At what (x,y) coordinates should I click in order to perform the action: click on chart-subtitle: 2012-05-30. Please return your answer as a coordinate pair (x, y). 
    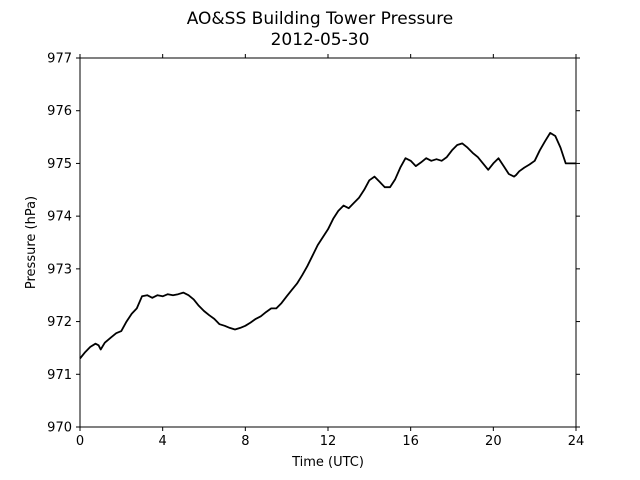
    Looking at the image, I should click on (320, 40).